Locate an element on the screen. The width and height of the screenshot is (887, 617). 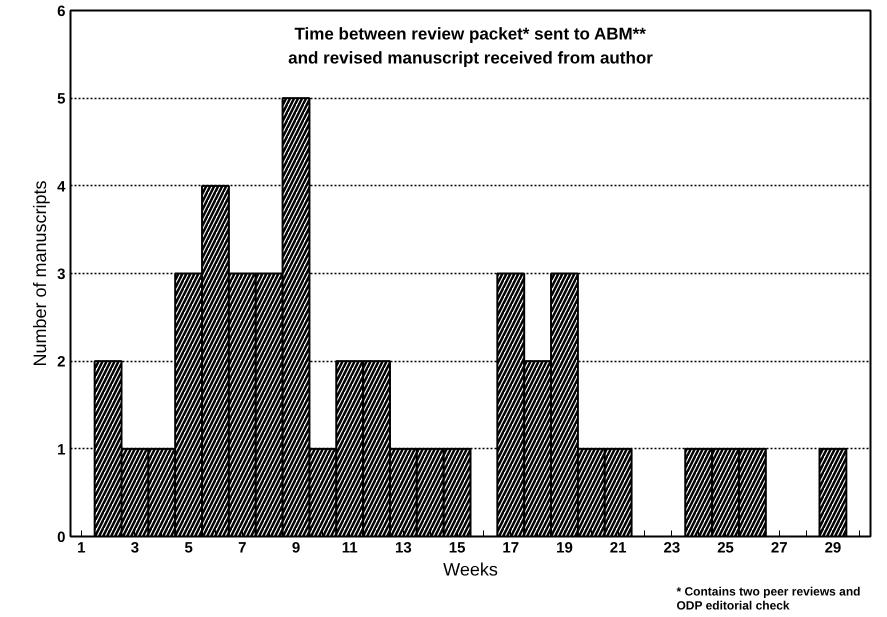
y-tick-label: 5 is located at coordinates (61, 99).